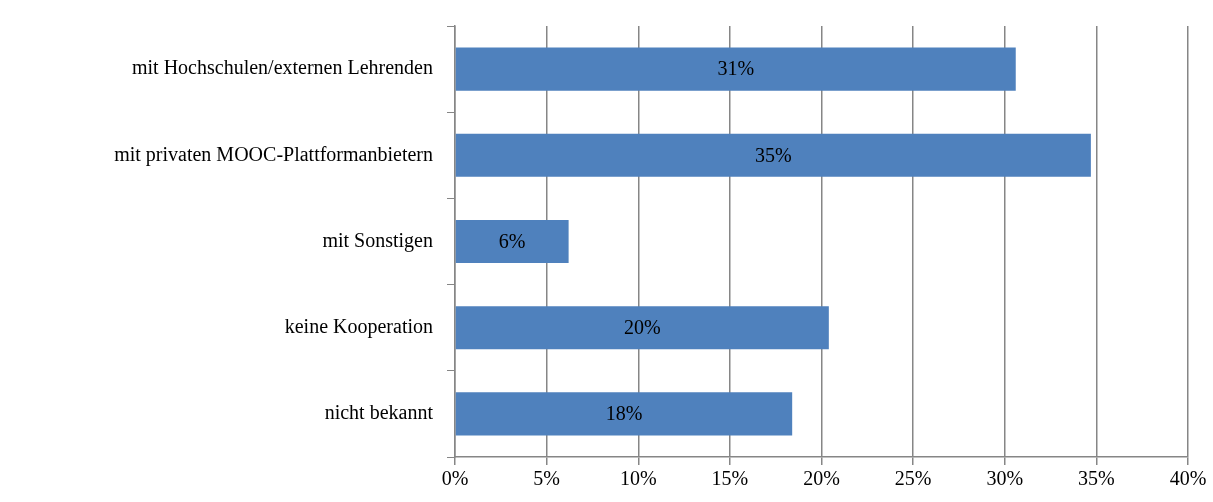 This screenshot has width=1213, height=502. What do you see at coordinates (379, 412) in the screenshot?
I see `y-tick-label: nicht bekannt` at bounding box center [379, 412].